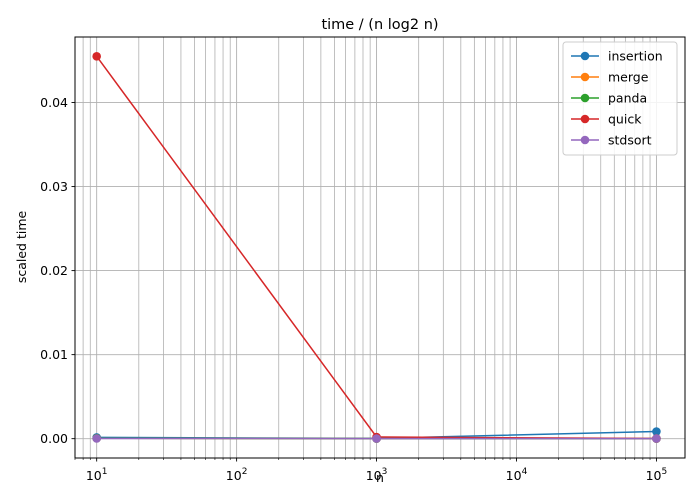 The image size is (700, 504). I want to click on y-axis-label: scaled time, so click(21, 247).